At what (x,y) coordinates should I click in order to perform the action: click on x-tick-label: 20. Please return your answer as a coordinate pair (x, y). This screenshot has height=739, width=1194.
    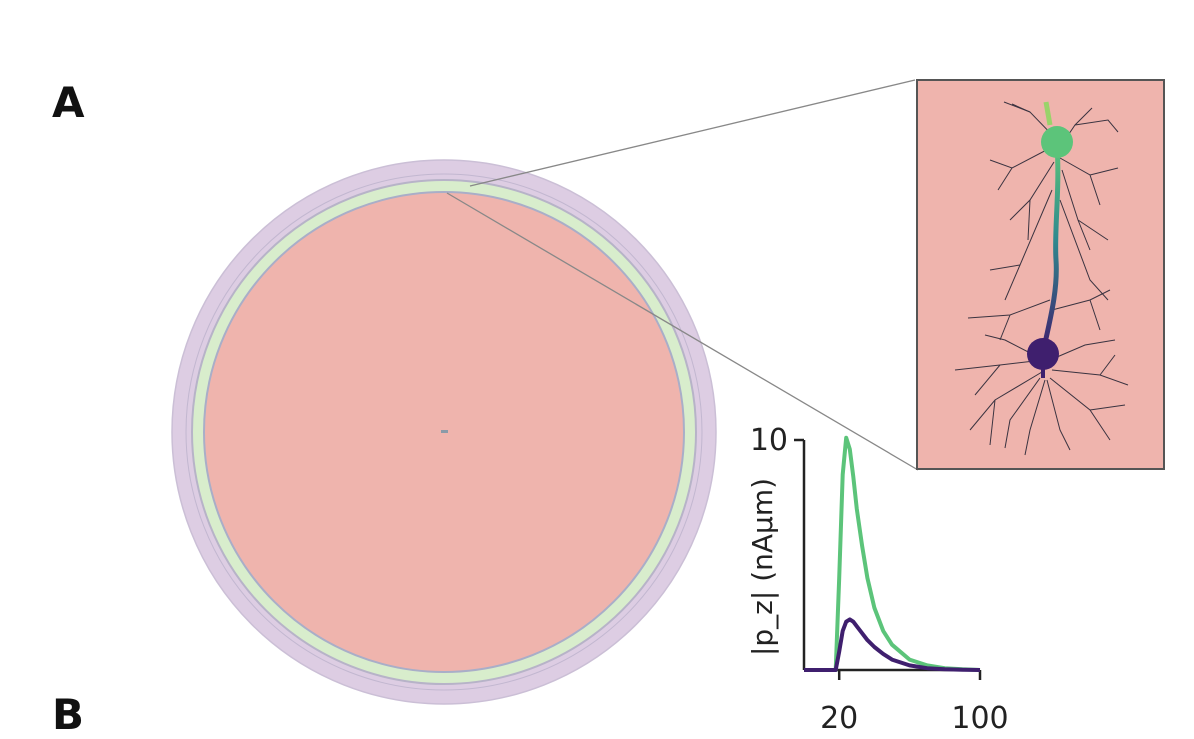
    Looking at the image, I should click on (839, 718).